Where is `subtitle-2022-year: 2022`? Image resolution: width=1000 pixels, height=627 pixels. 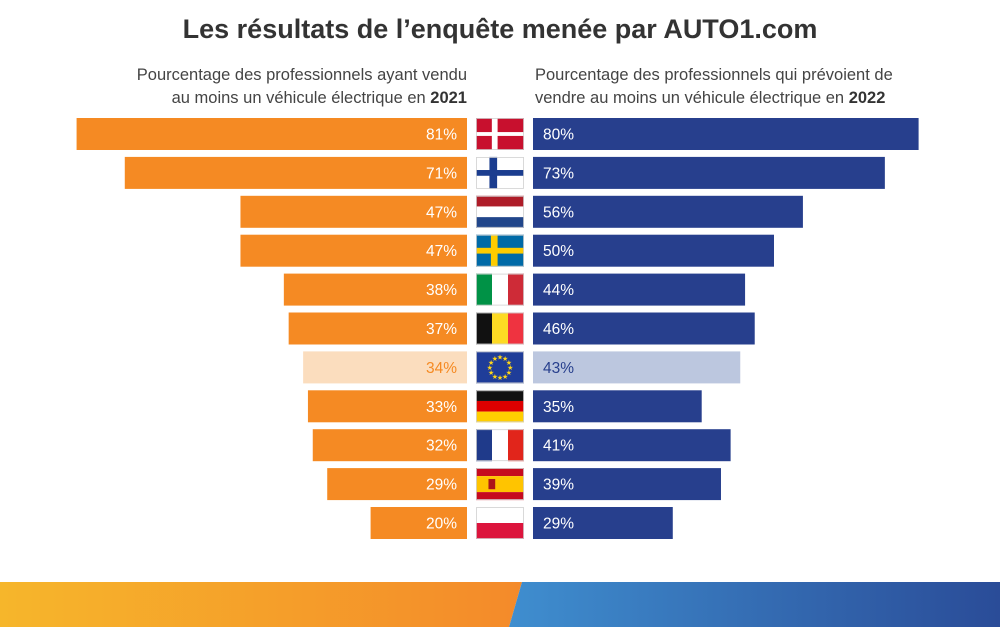
subtitle-2022-year: 2022 is located at coordinates (867, 98).